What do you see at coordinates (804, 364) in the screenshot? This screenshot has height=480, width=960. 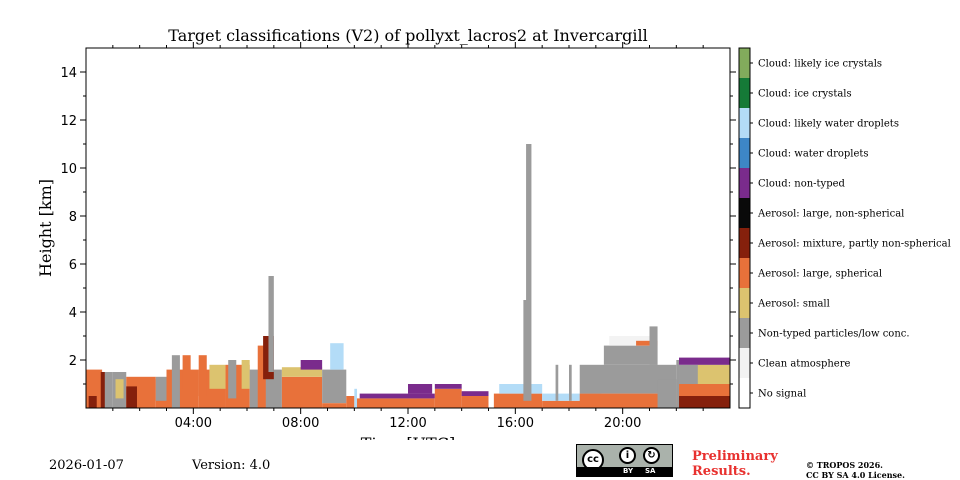 I see `colorbar-label: Clean atmosphere` at bounding box center [804, 364].